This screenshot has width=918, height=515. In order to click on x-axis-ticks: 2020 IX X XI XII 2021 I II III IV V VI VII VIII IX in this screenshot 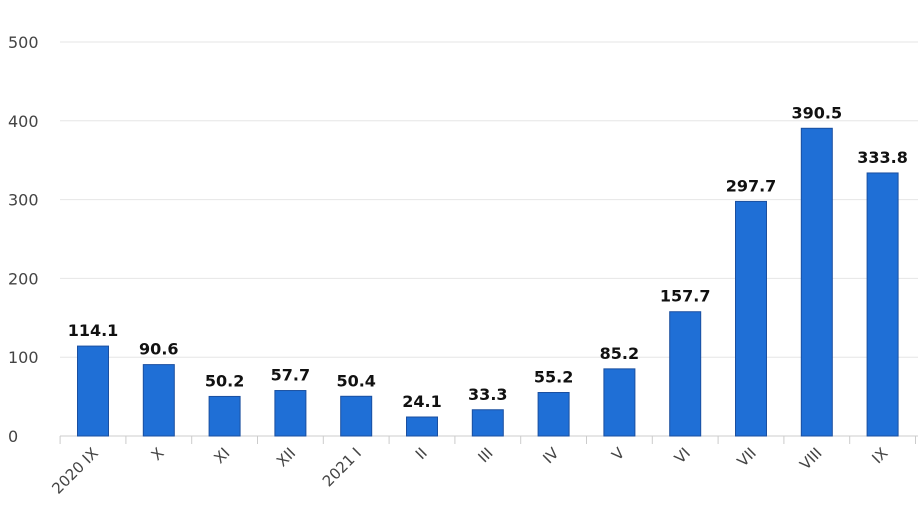, I will do `click(482, 467)`.